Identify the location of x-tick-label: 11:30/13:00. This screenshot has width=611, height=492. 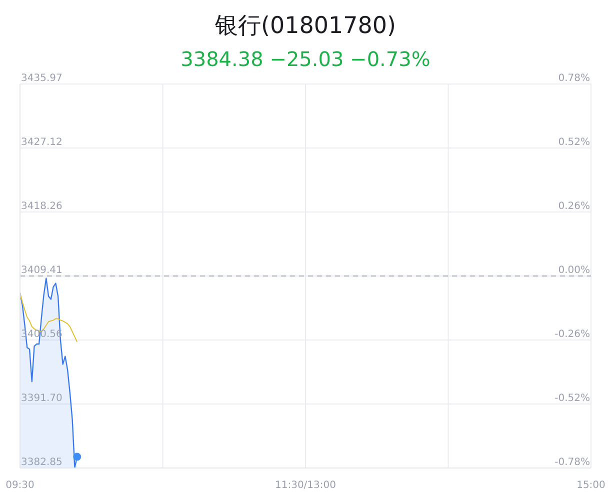
(305, 485).